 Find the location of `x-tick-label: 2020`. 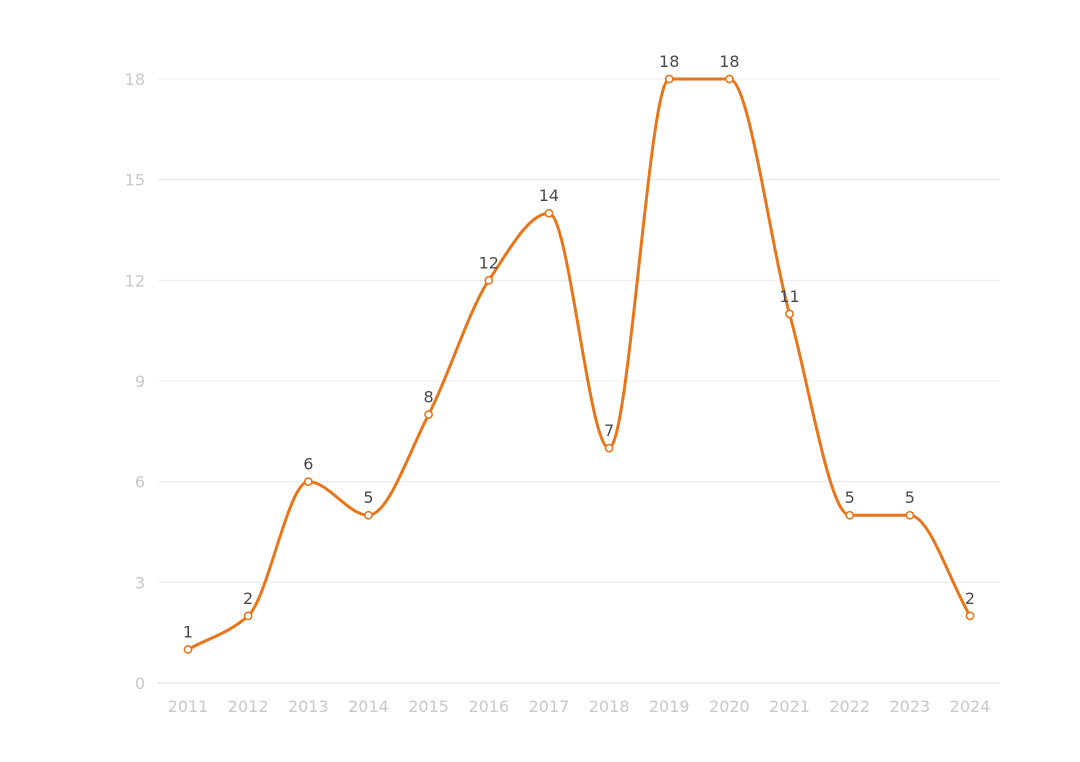

x-tick-label: 2020 is located at coordinates (729, 706).